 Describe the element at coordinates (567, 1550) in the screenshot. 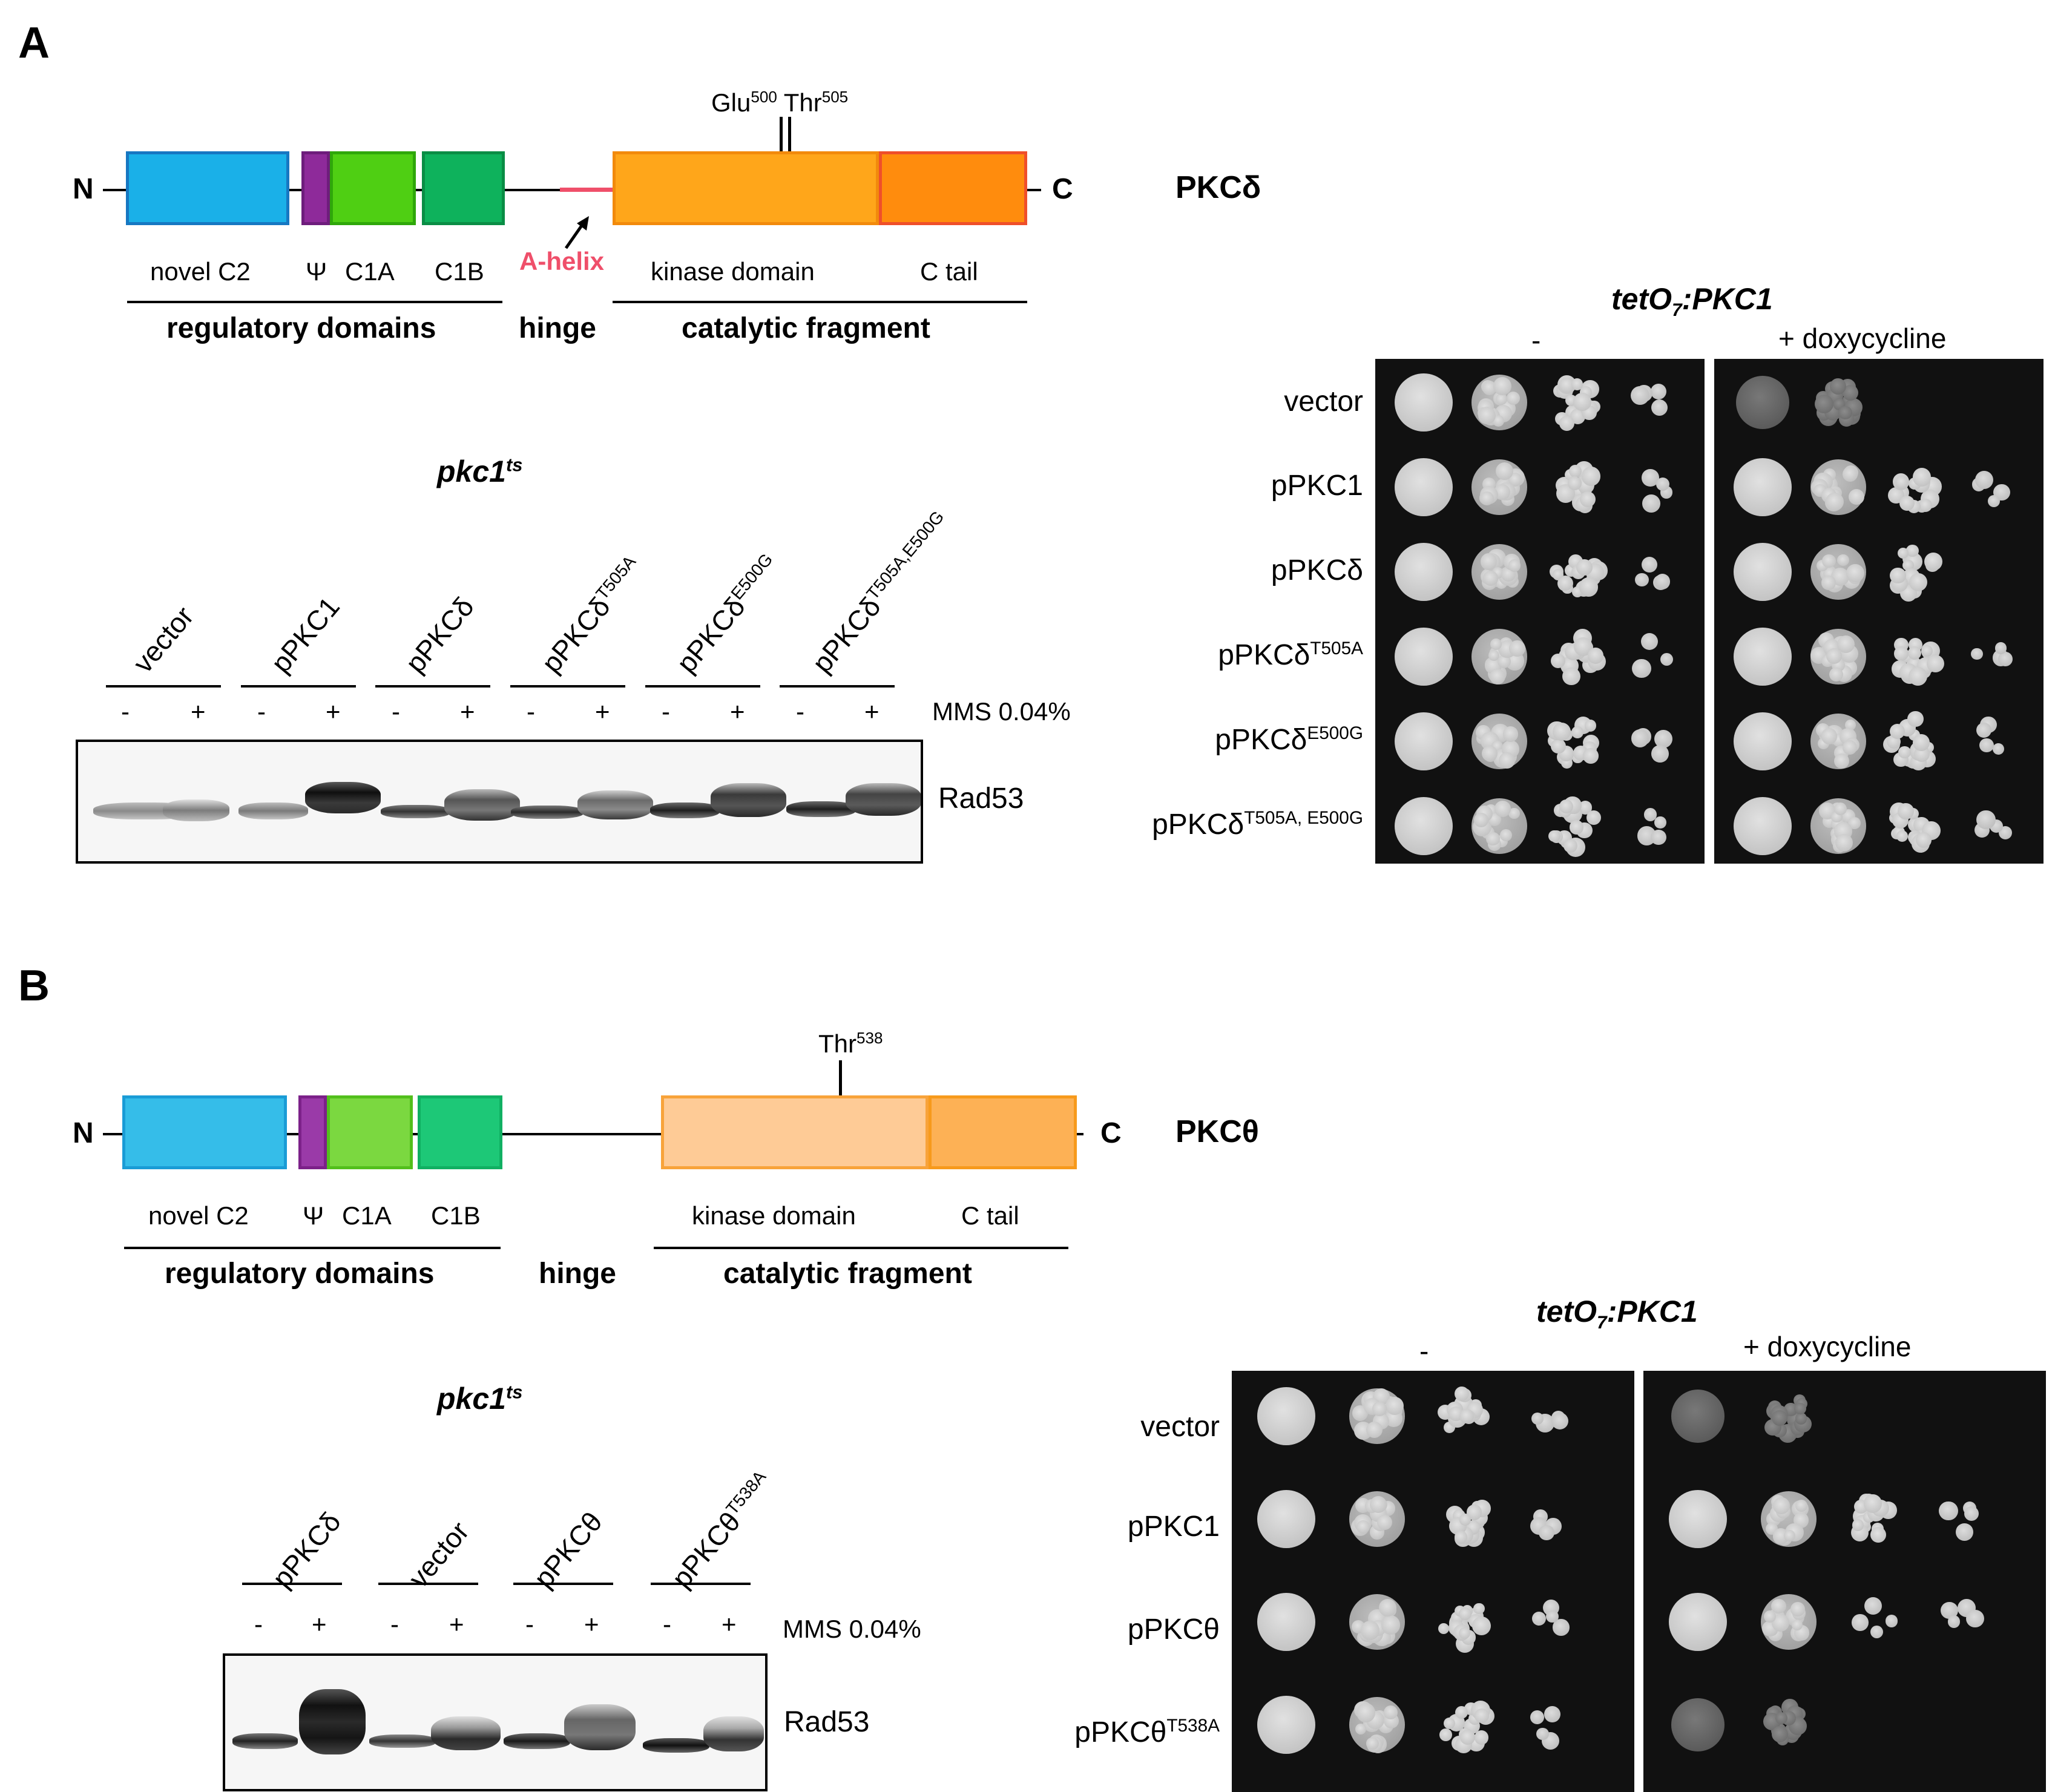

I see `lane-label-ppkct: pPKCθ` at that location.